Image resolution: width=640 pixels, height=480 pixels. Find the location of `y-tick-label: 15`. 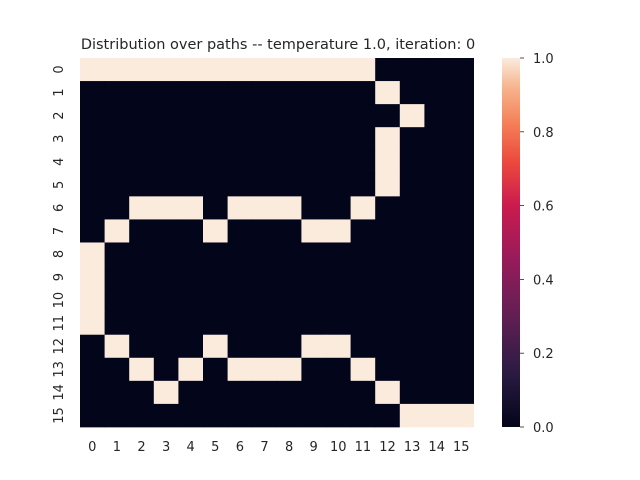

y-tick-label: 15 is located at coordinates (59, 415).